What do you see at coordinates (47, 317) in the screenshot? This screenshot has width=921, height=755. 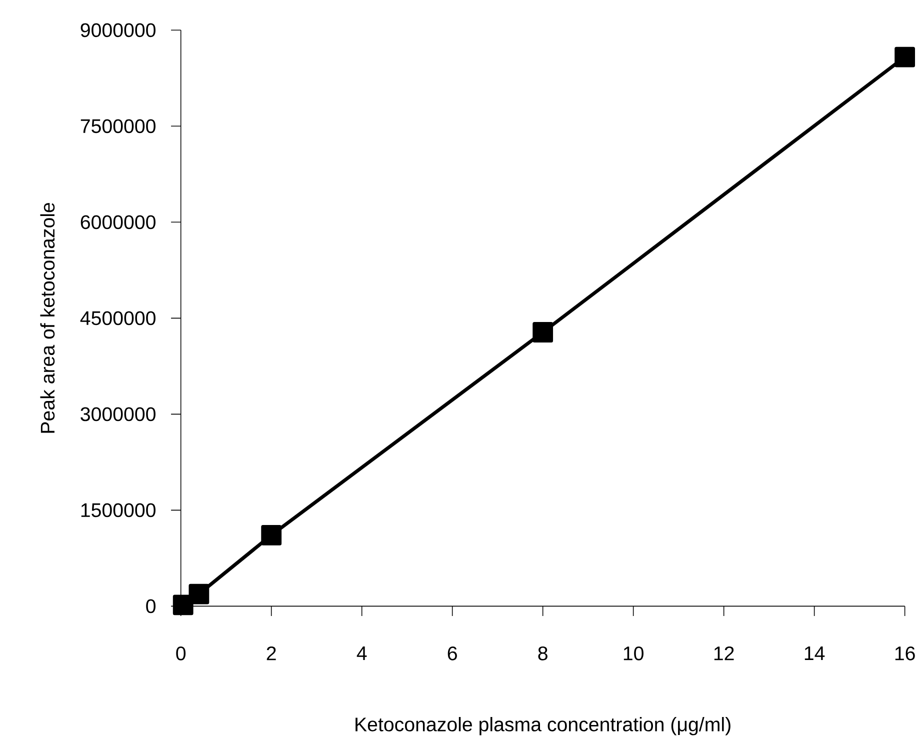 I see `y-axis-title: Peak area of ketoconazole` at bounding box center [47, 317].